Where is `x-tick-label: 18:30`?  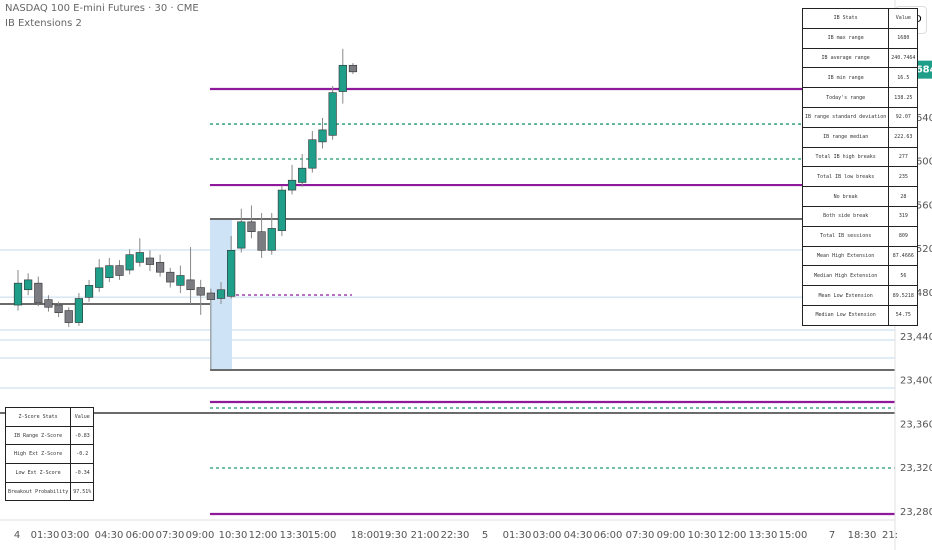
x-tick-label: 18:30 is located at coordinates (862, 535).